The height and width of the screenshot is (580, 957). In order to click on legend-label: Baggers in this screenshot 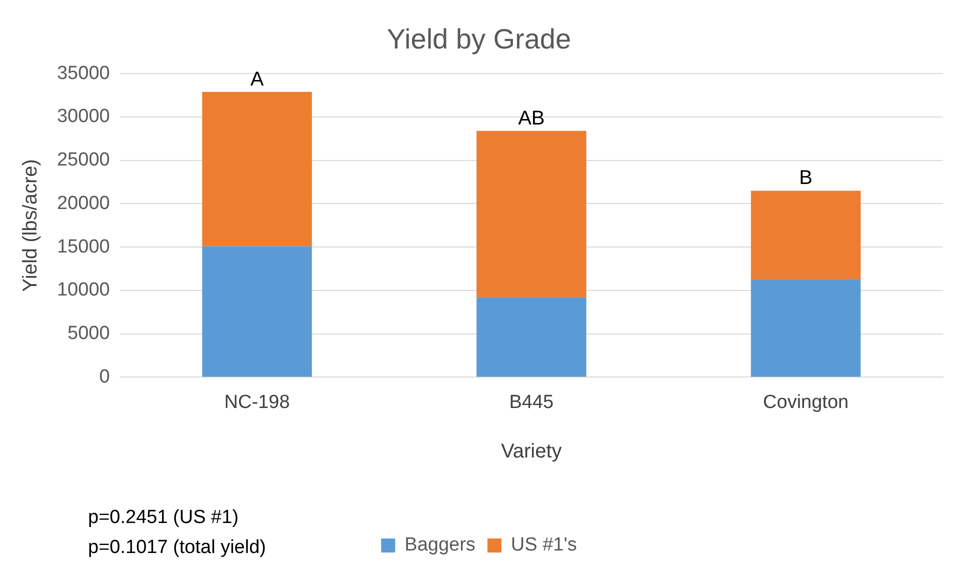, I will do `click(440, 545)`.